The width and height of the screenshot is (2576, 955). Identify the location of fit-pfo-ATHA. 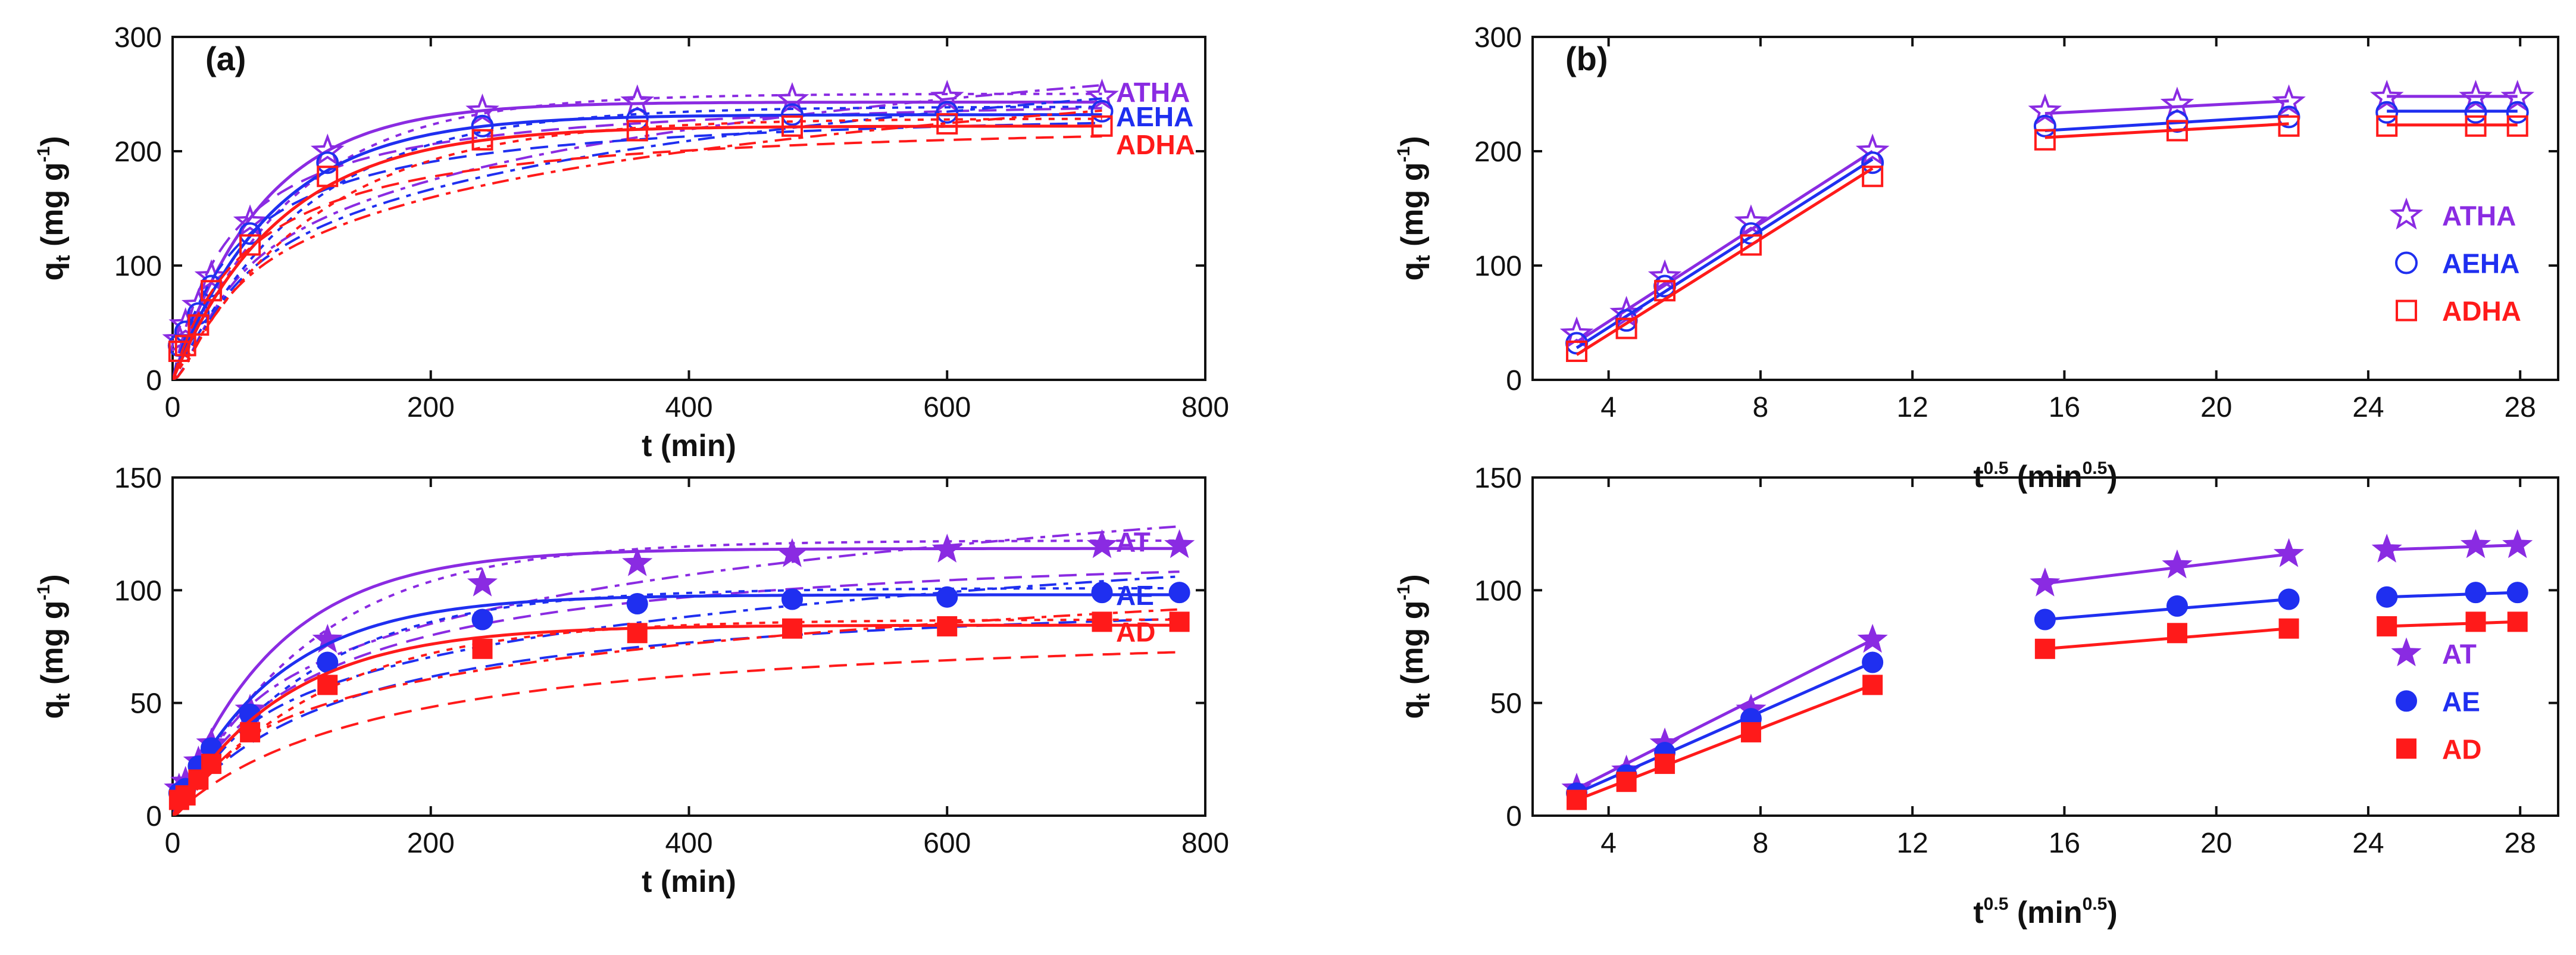
(637, 240).